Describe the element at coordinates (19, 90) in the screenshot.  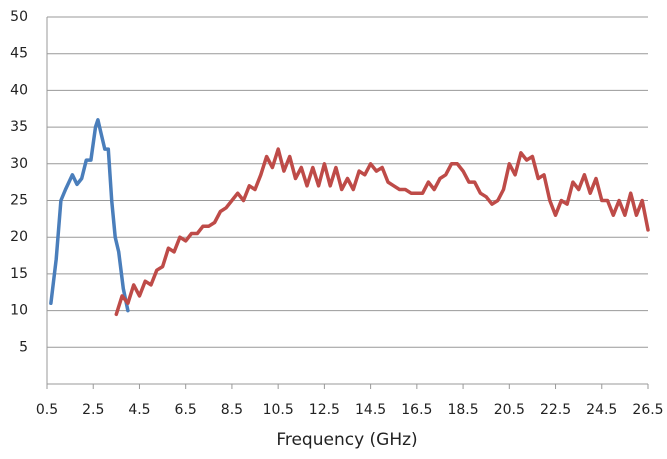
I see `y-tick-label: 40` at that location.